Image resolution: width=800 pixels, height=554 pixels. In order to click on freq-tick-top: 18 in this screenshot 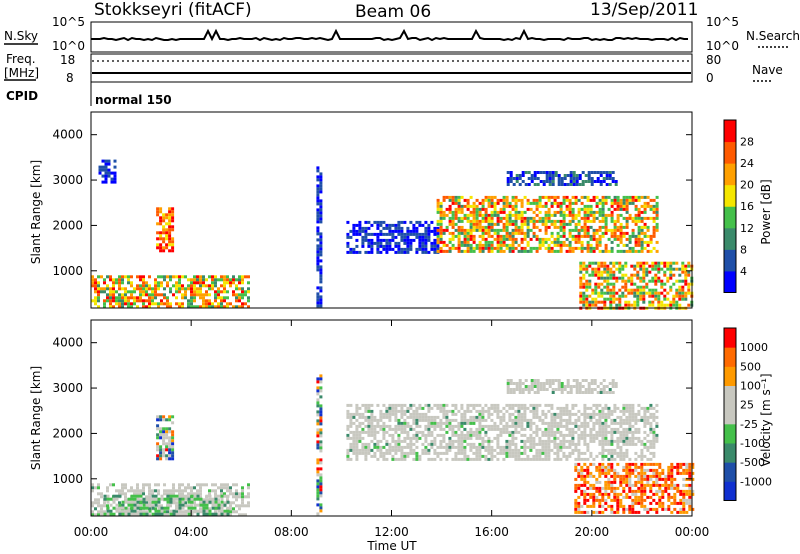, I will do `click(67, 60)`.